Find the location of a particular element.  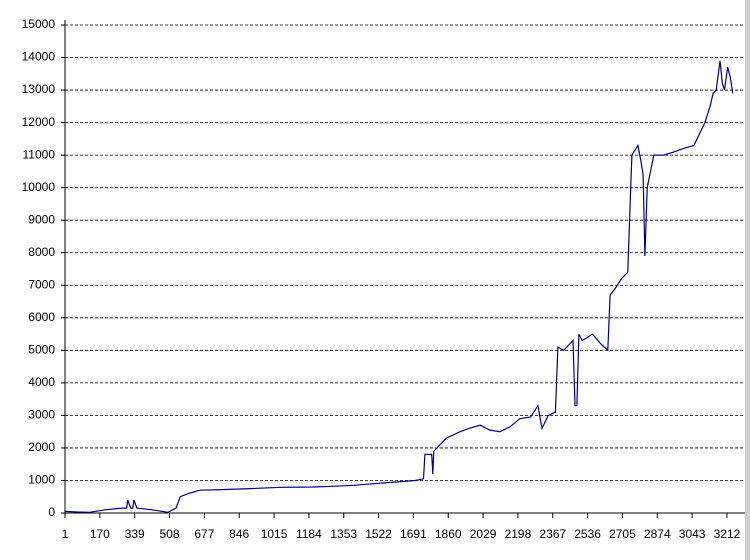

y-tick-label: 14000 is located at coordinates (39, 57).